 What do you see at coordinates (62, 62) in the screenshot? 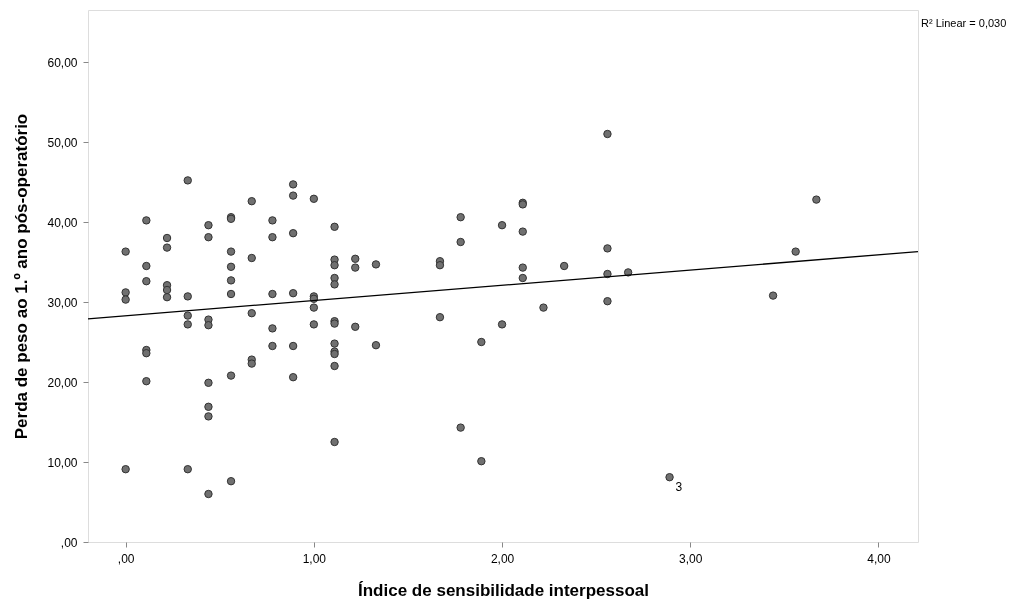
I see `y-tick-label: 60,00` at bounding box center [62, 62].